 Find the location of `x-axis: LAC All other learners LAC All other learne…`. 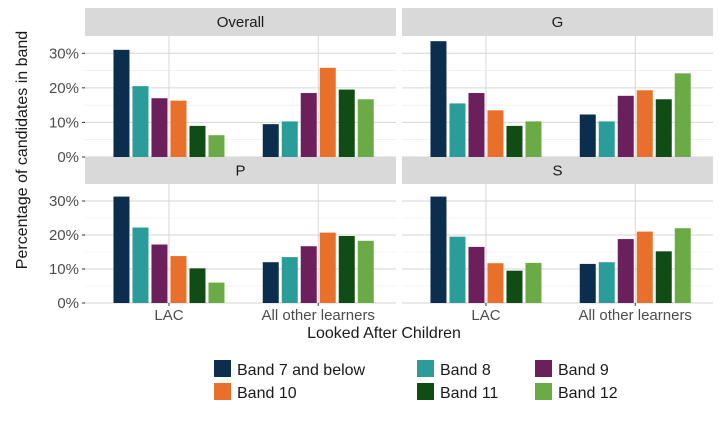

x-axis: LAC All other learners LAC All other learne… is located at coordinates (423, 313).